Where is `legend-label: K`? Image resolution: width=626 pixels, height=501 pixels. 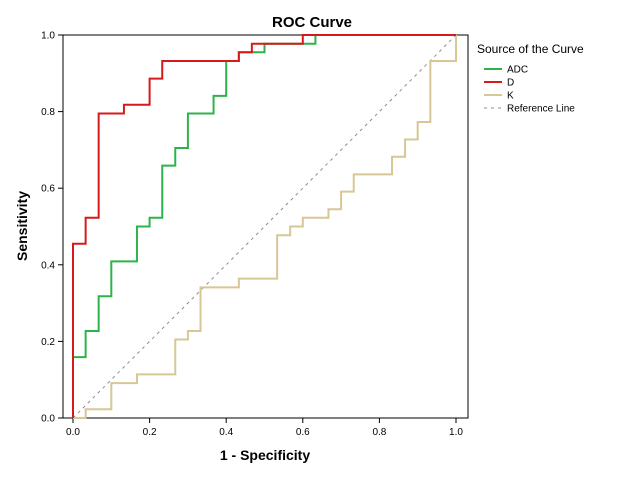
legend-label: K is located at coordinates (510, 96).